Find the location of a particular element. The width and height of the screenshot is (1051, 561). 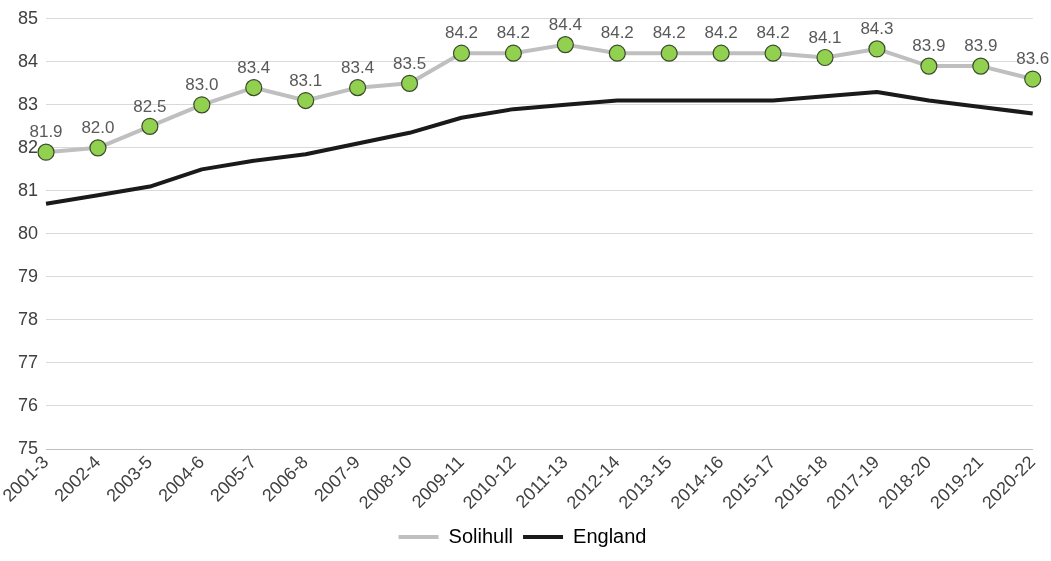

data-label: 84.1 is located at coordinates (825, 37).